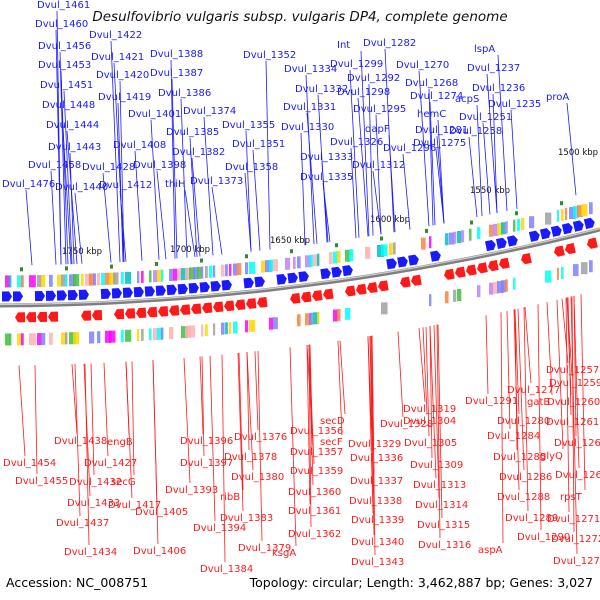  Describe the element at coordinates (431, 83) in the screenshot. I see `forward-gene-label: Dvul_1268` at that location.